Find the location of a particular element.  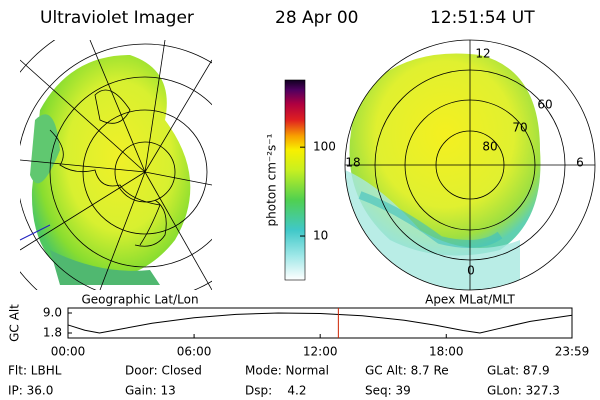

mlat-label: 70 is located at coordinates (519, 128).